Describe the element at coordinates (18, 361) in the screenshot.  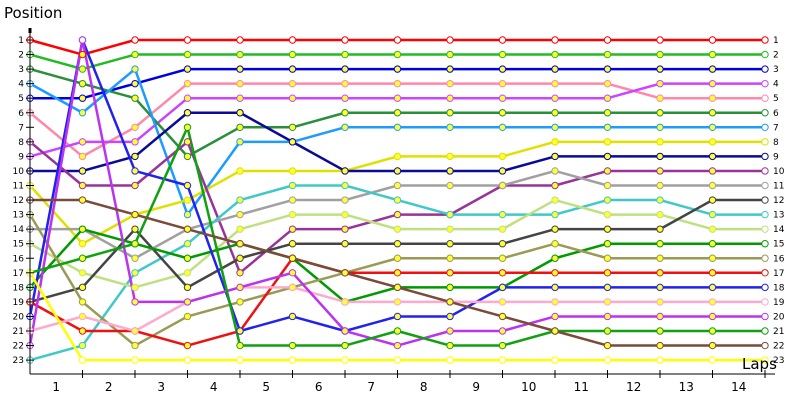
I see `y-tick-label-left: 23` at that location.